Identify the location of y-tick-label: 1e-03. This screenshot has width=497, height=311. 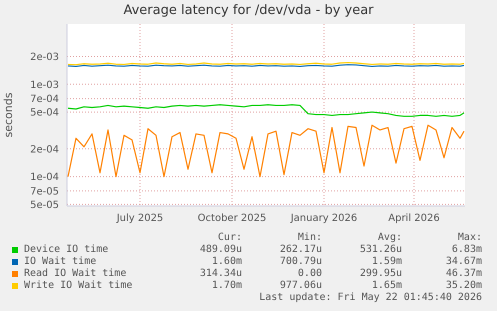
(44, 85).